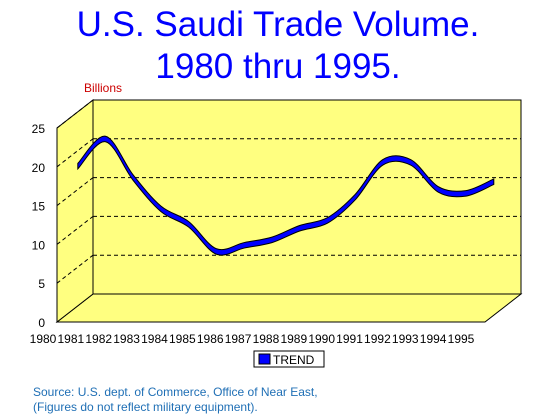 The width and height of the screenshot is (556, 416). What do you see at coordinates (377, 339) in the screenshot?
I see `x-tick-label: 1992` at bounding box center [377, 339].